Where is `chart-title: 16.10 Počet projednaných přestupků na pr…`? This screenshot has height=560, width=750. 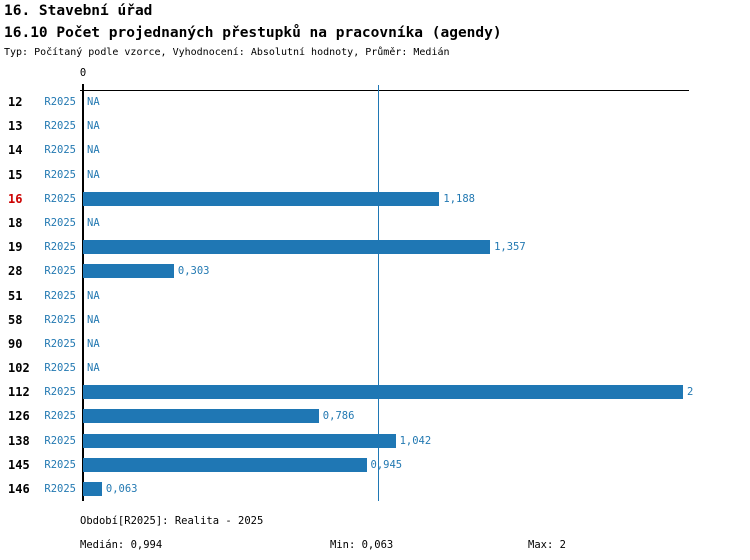 chart-title: 16.10 Počet projednaných přestupků na pr… is located at coordinates (253, 33).